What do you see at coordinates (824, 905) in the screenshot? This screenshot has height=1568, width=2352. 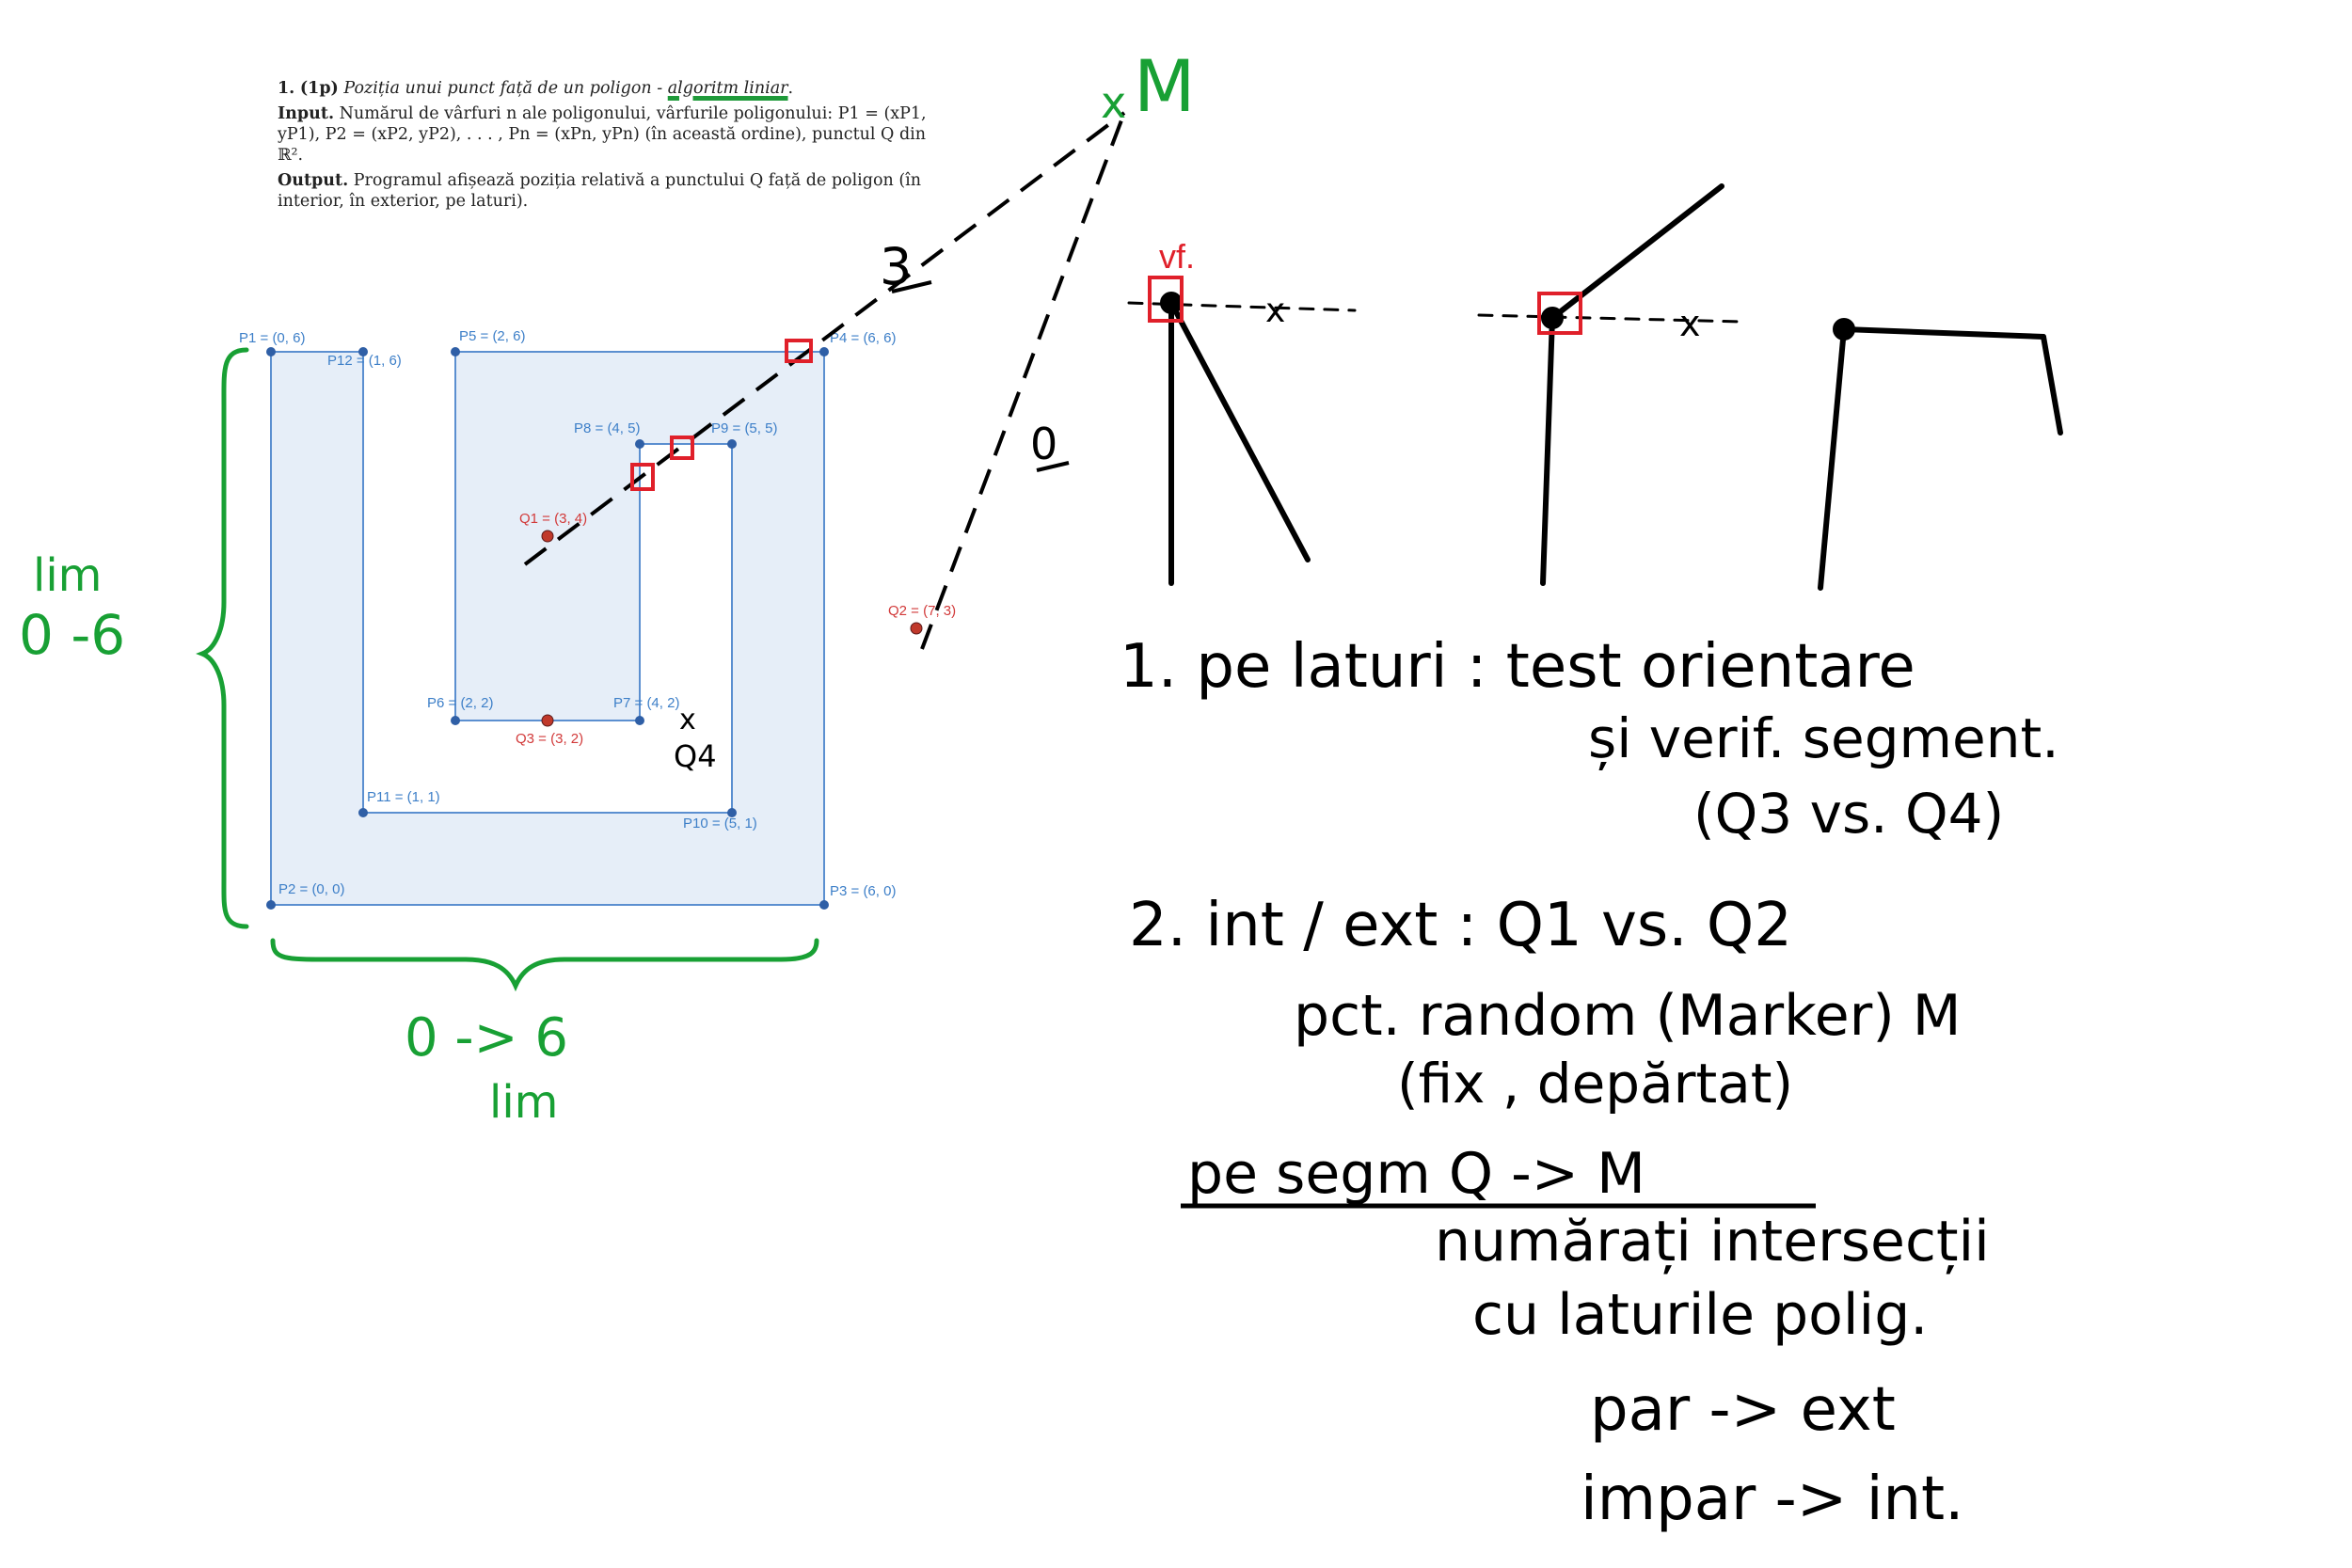 I see `vertex-p3` at bounding box center [824, 905].